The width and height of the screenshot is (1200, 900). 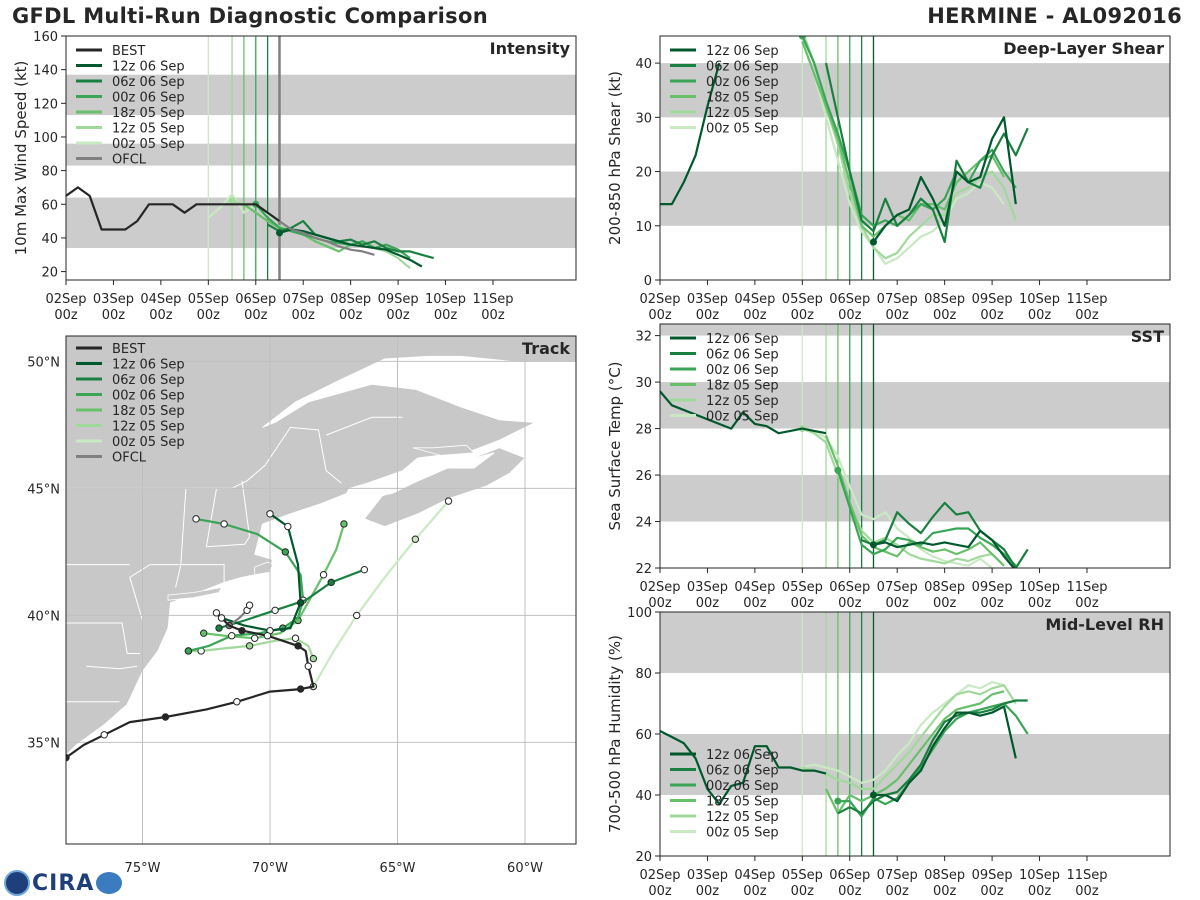 I want to click on intensity-legend-label: 00z 05 Sep, so click(x=148, y=144).